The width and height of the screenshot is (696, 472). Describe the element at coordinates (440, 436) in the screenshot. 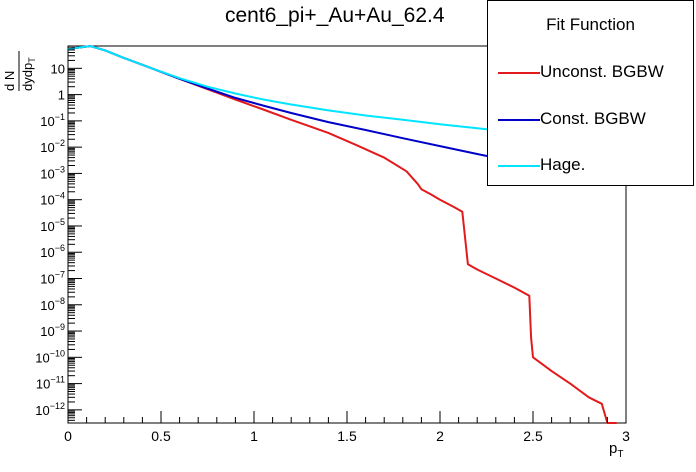

I see `x-tick-label: 2` at that location.